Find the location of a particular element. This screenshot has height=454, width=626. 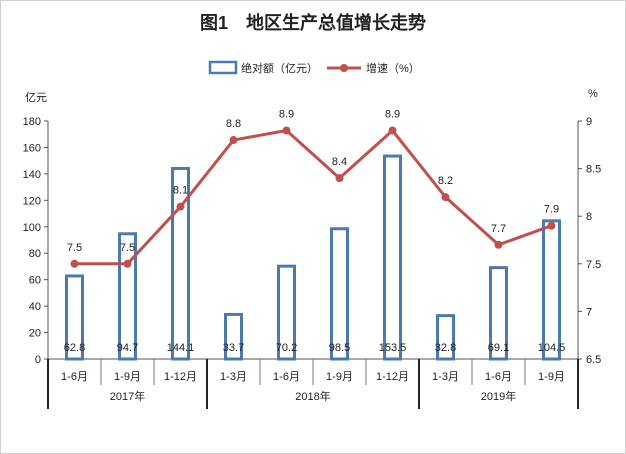

y-right-tick-label: 6.5 is located at coordinates (593, 360).